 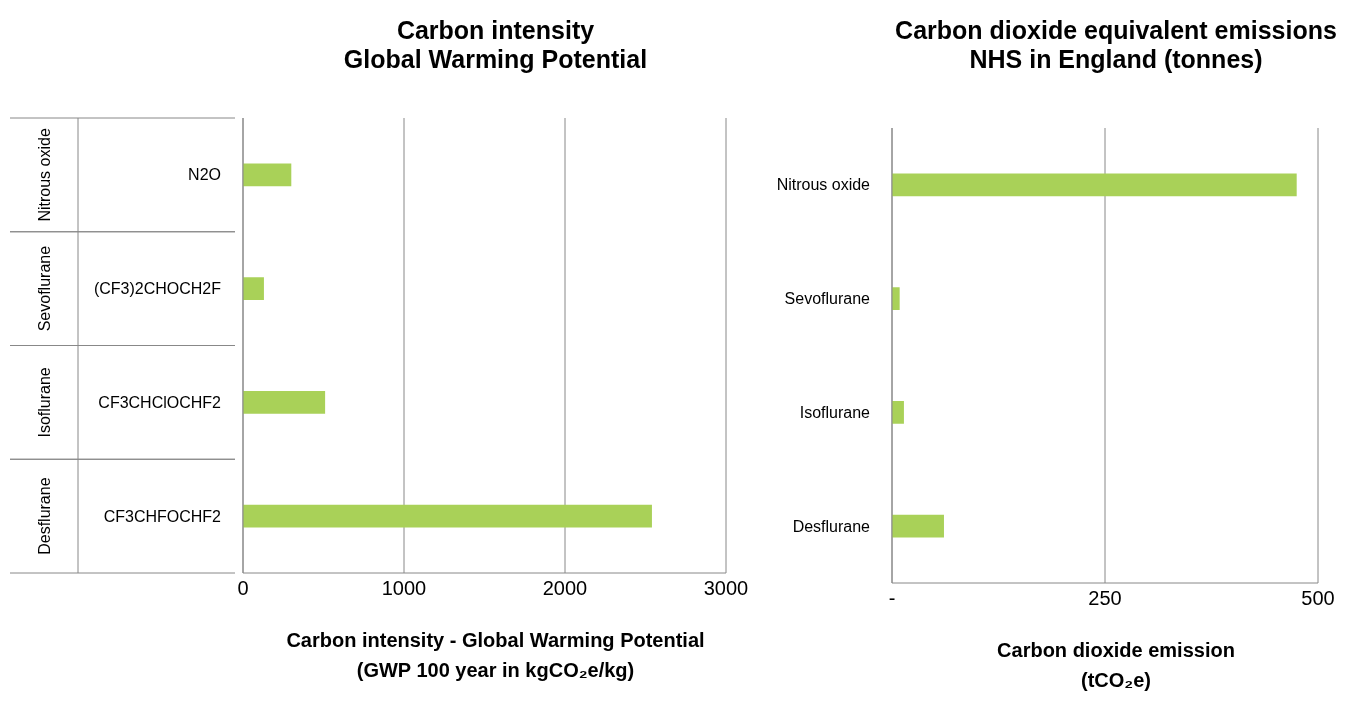 What do you see at coordinates (44, 175) in the screenshot?
I see `text: Nitrous oxide` at bounding box center [44, 175].